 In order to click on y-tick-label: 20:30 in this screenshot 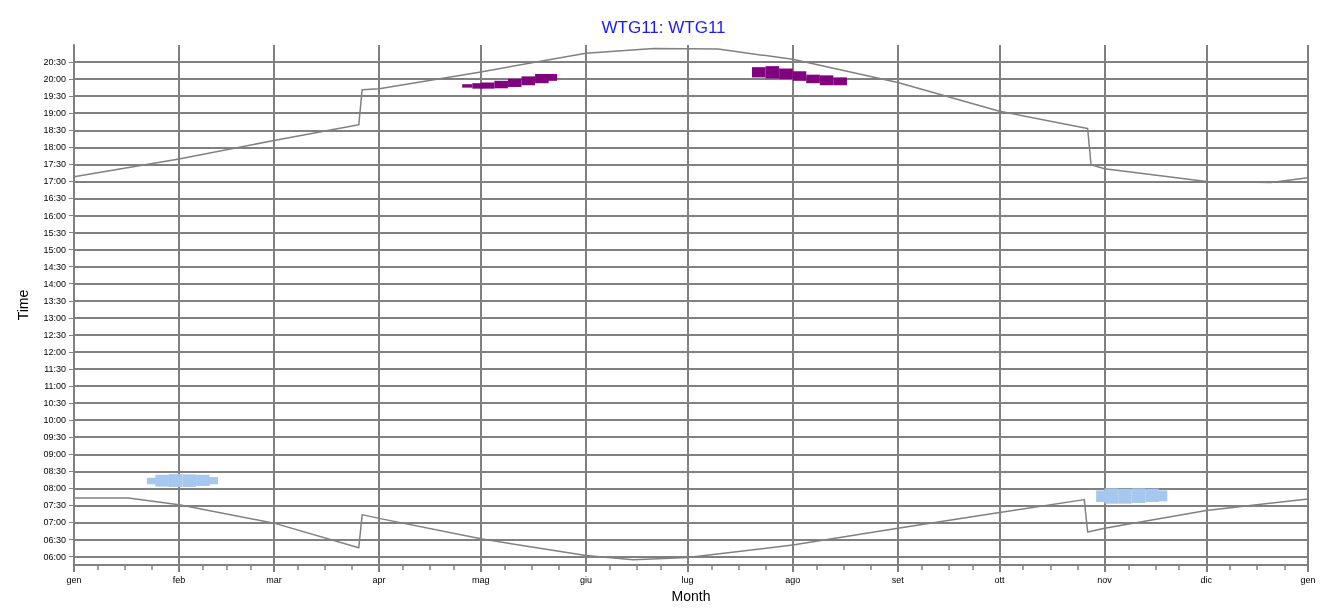, I will do `click(54, 62)`.